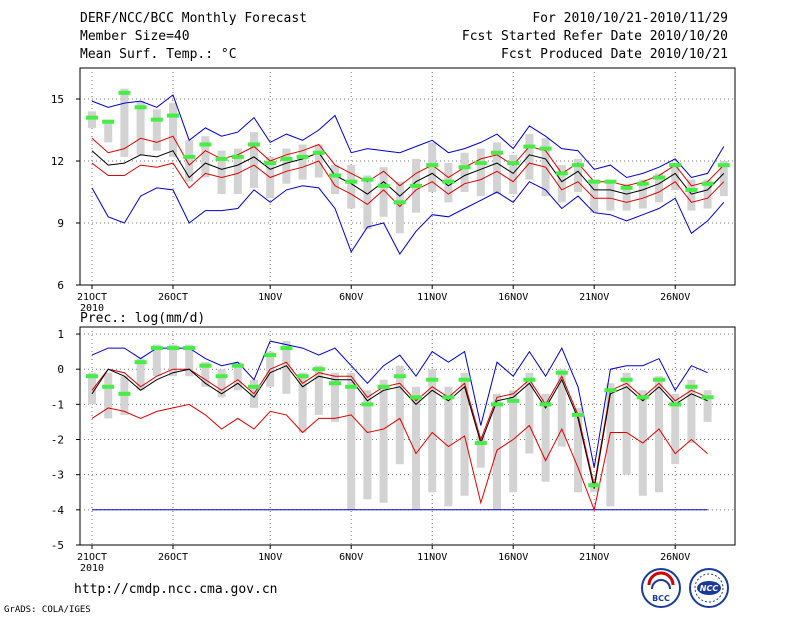  Describe the element at coordinates (351, 297) in the screenshot. I see `x-tick-label: 6NOV` at that location.